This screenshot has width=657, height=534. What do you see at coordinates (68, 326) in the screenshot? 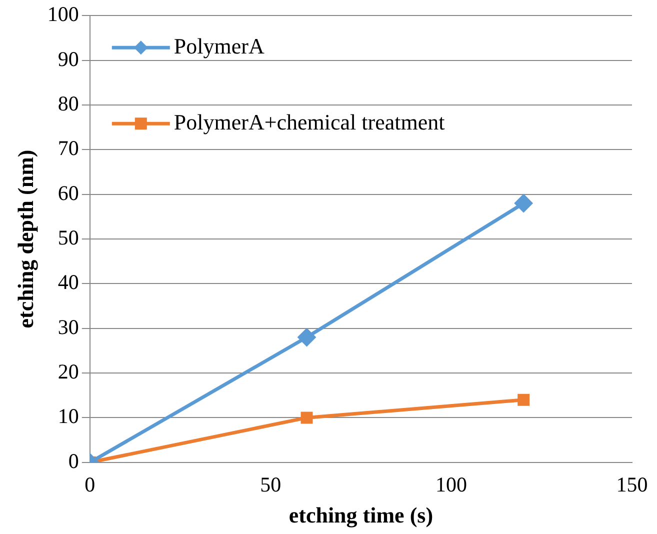
I see `y-tick-label: 30` at bounding box center [68, 326].